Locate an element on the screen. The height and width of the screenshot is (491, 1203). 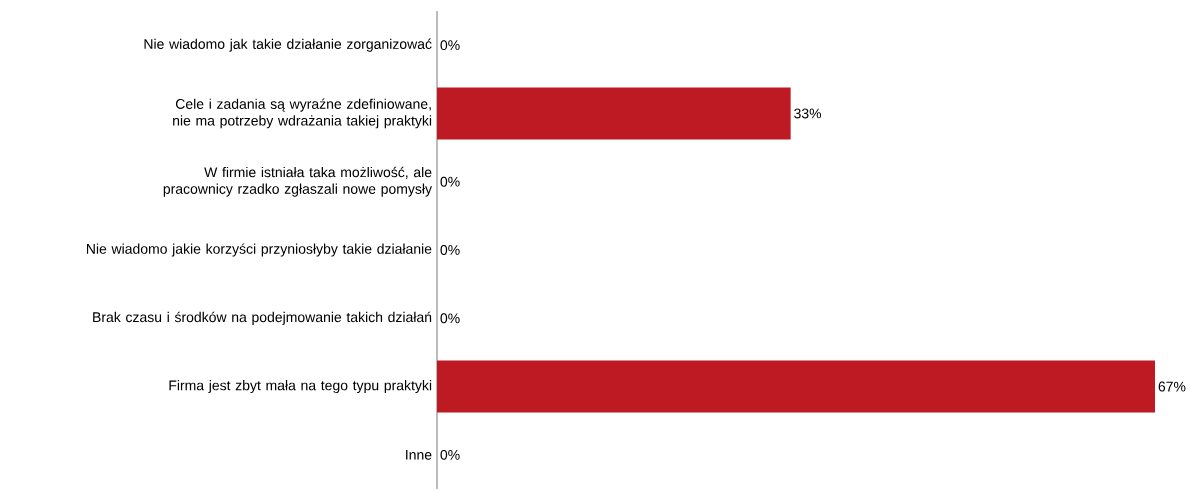
y-tick-label: Brak czasu i środków na podejmowanie takich działań is located at coordinates (262, 318).